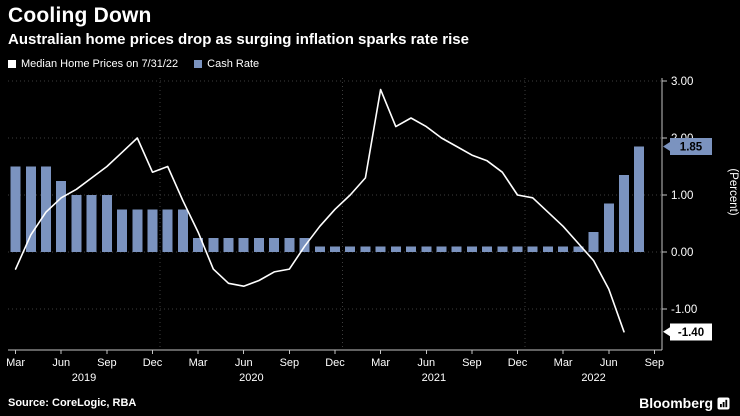 This screenshot has height=416, width=740. I want to click on y-axis-title: (Percent), so click(733, 191).